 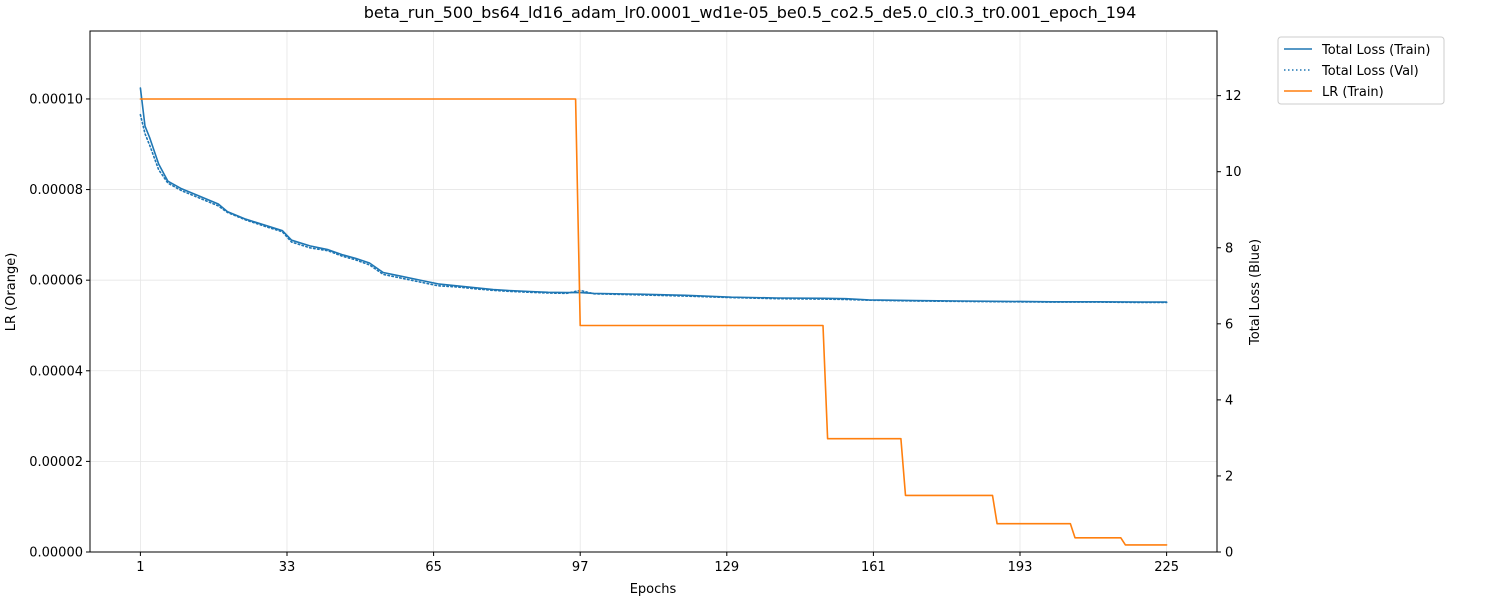 I want to click on x-tick-label: 97, so click(x=580, y=567).